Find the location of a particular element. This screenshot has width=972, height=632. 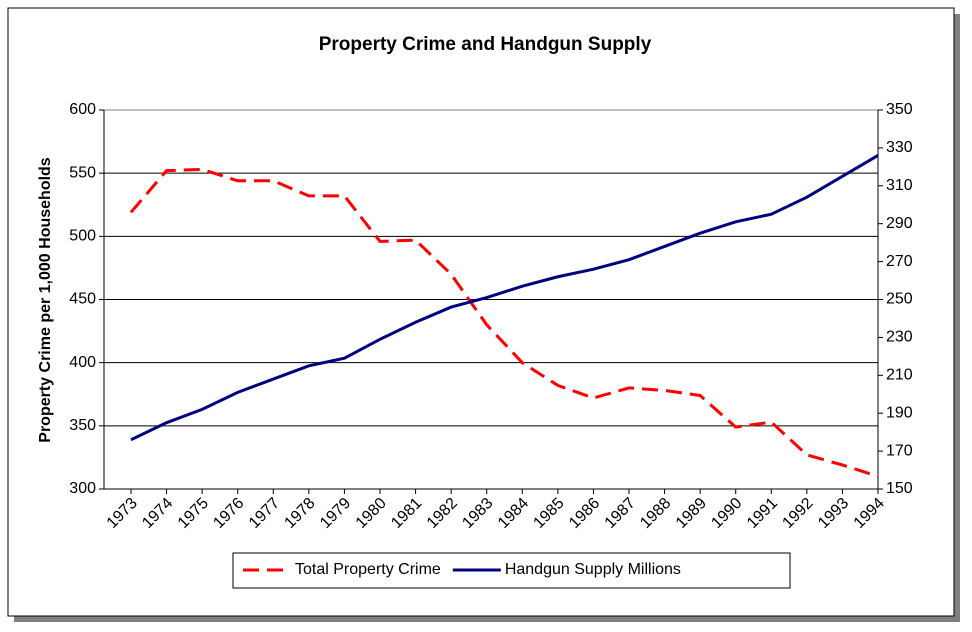

y-tick-label: 550 is located at coordinates (82, 172).